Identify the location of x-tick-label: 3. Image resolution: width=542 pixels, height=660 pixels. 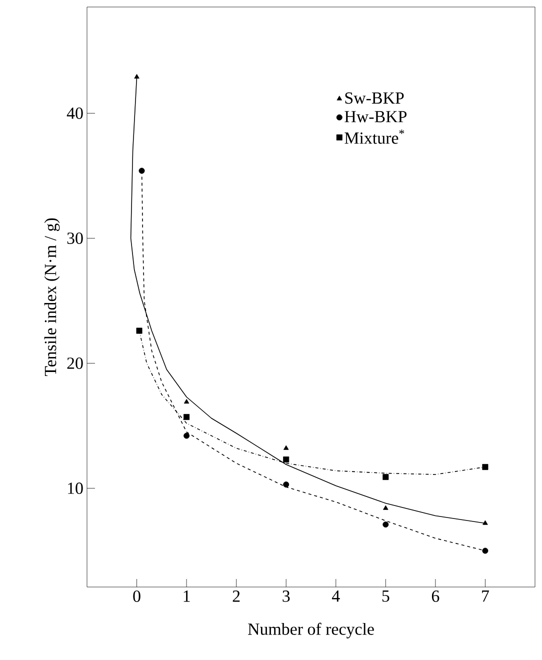
(286, 596).